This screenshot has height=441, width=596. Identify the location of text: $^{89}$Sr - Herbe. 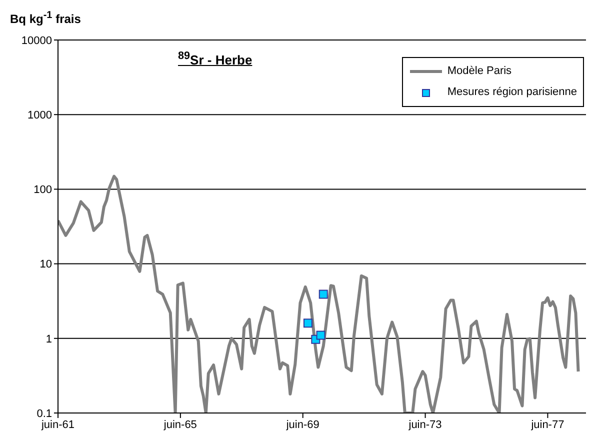
(215, 59).